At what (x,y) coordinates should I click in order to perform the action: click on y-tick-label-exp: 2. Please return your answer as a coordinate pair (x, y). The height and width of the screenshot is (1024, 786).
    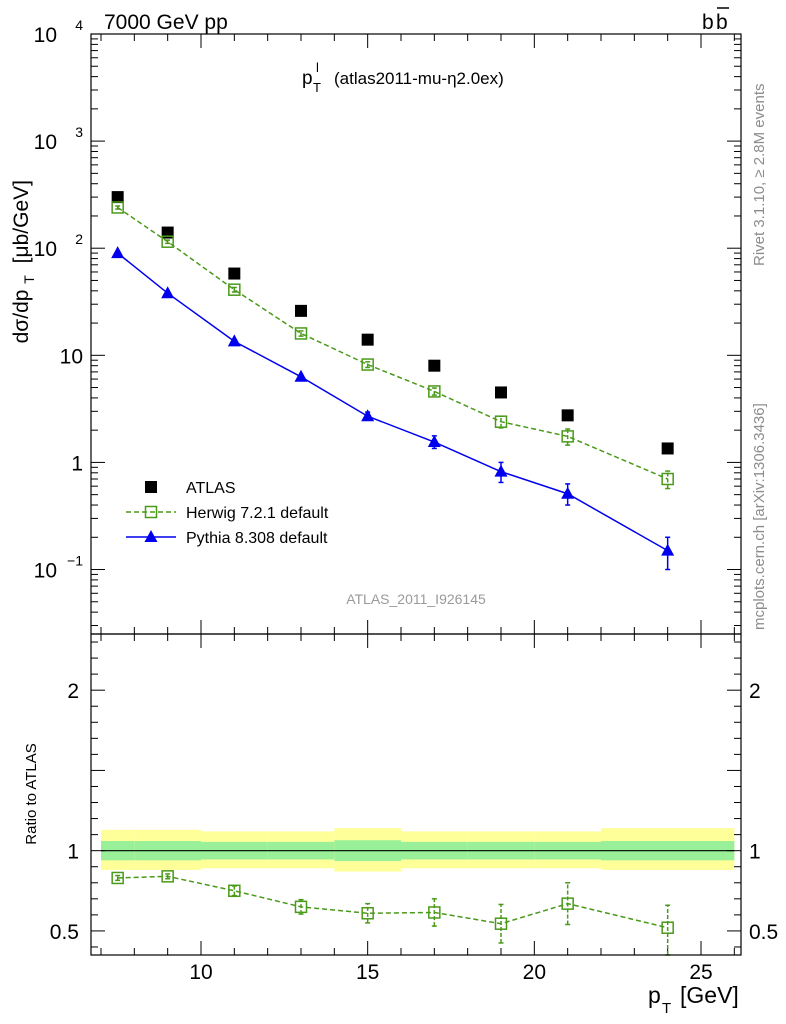
    Looking at the image, I should click on (79, 239).